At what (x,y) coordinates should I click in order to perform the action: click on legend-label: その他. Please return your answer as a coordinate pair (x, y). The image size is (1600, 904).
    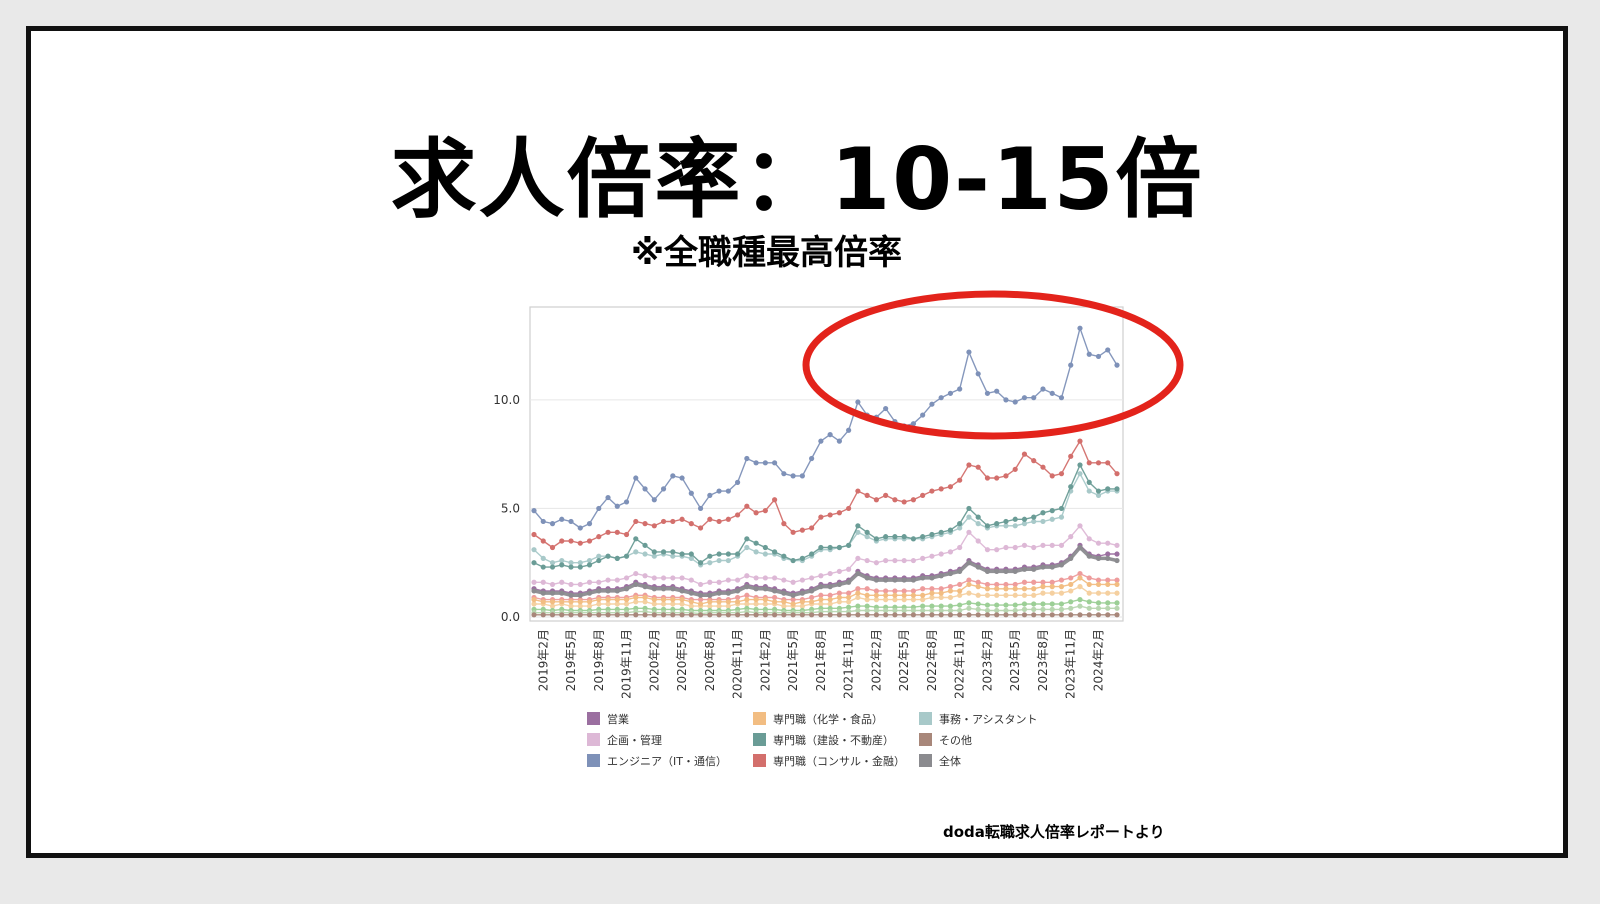
    Looking at the image, I should click on (955, 740).